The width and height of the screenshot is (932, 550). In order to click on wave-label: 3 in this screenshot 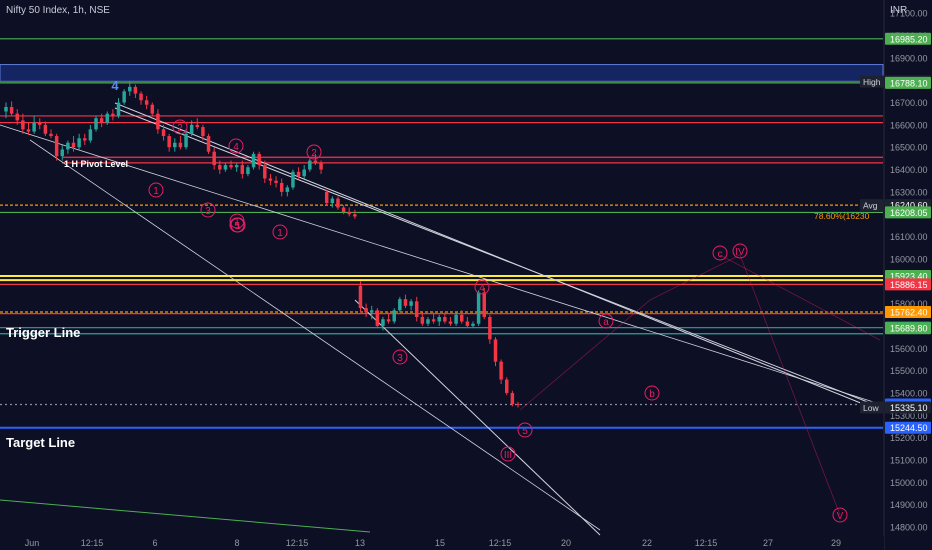, I will do `click(208, 211)`.